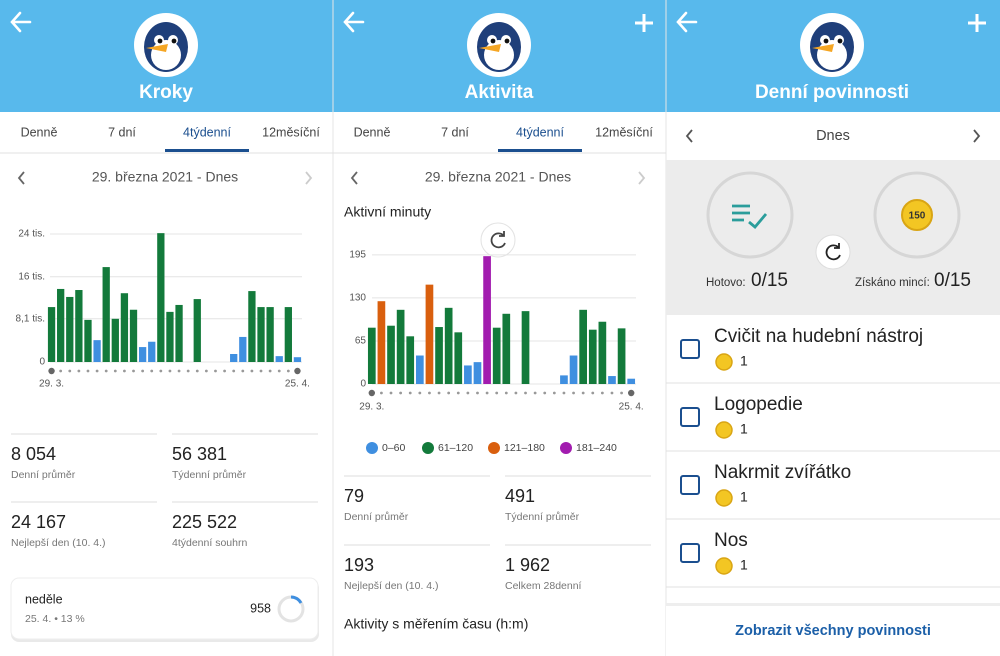 The width and height of the screenshot is (1000, 656). What do you see at coordinates (731, 540) in the screenshot?
I see `task-name: Nos` at bounding box center [731, 540].